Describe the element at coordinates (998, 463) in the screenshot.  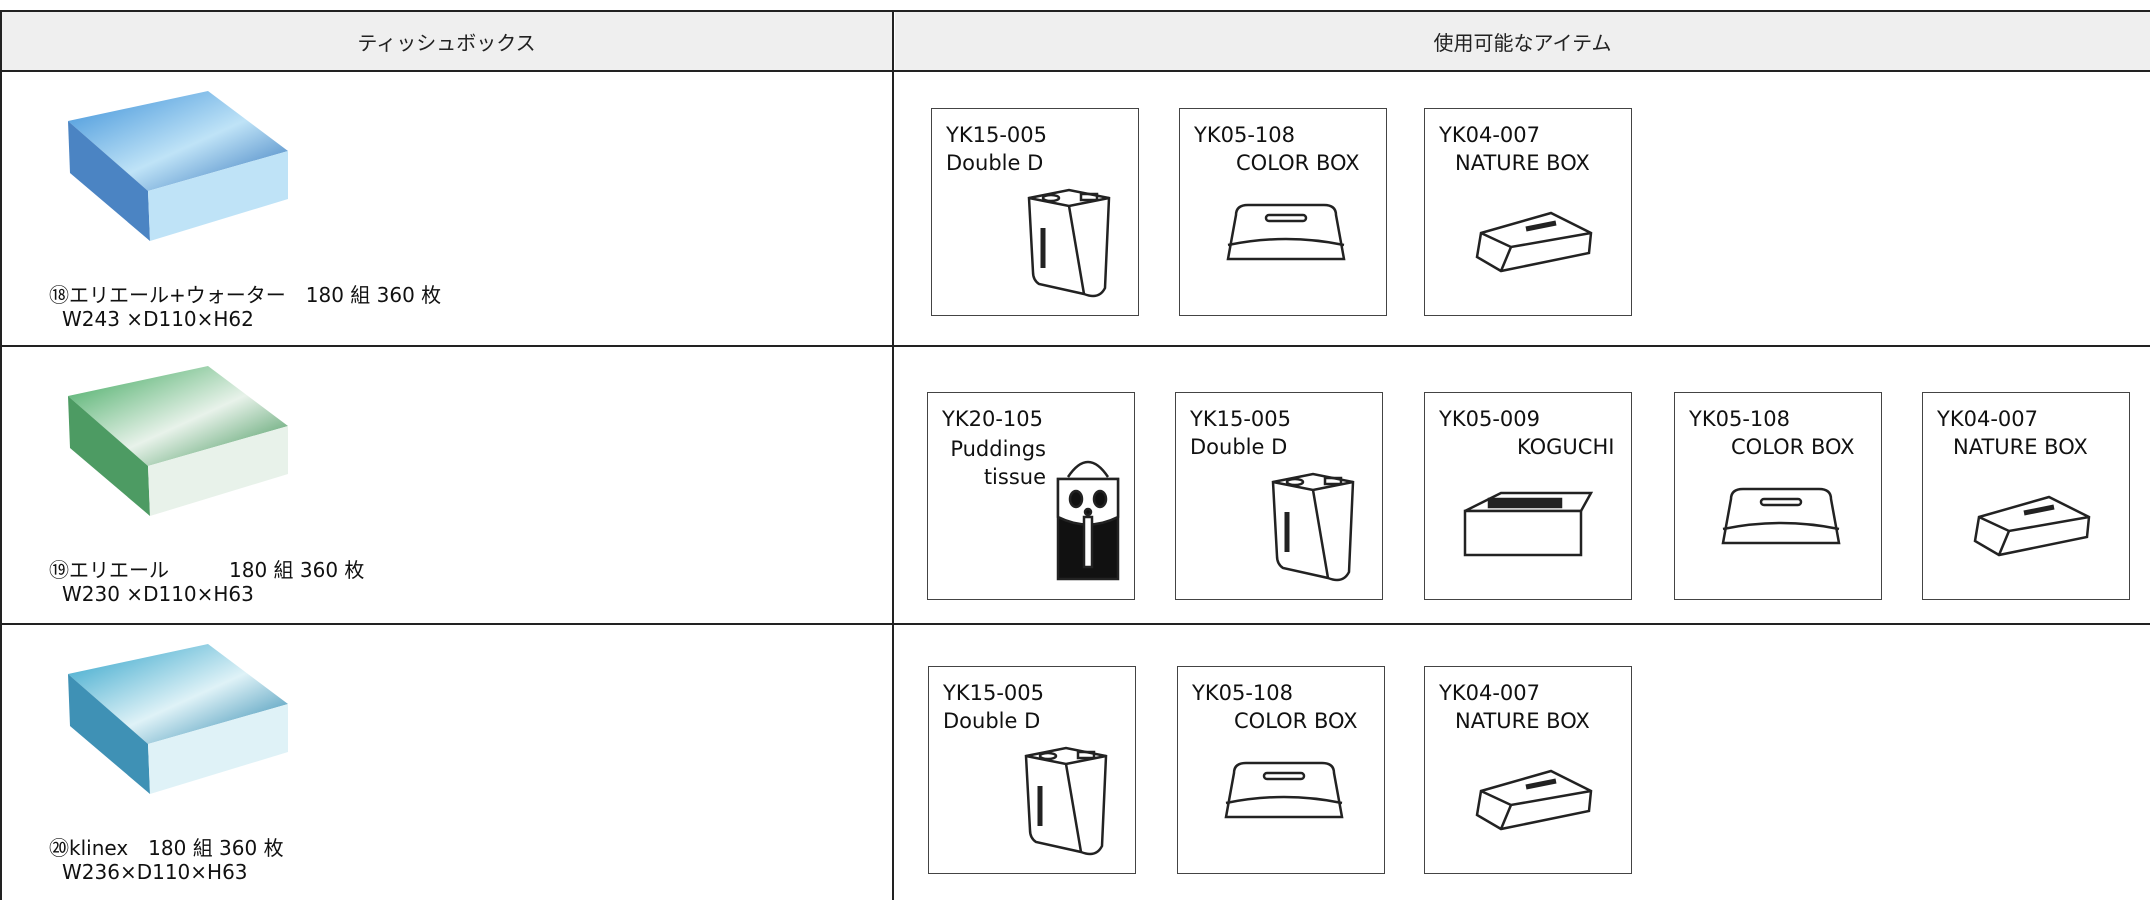
I see `item-name: Puddings tissue` at that location.